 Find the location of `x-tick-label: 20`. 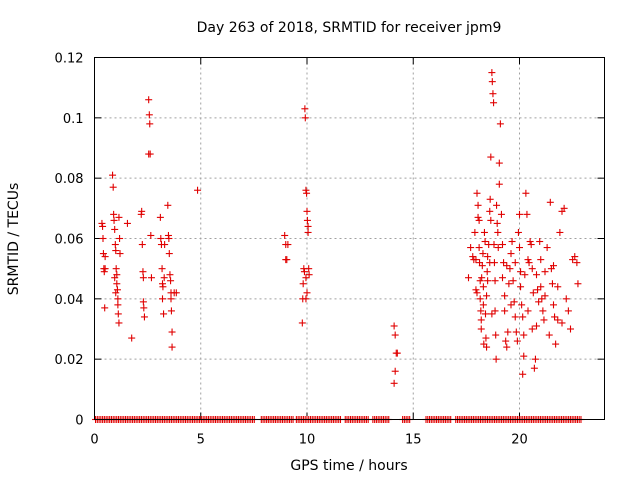

x-tick-label: 20 is located at coordinates (519, 440).